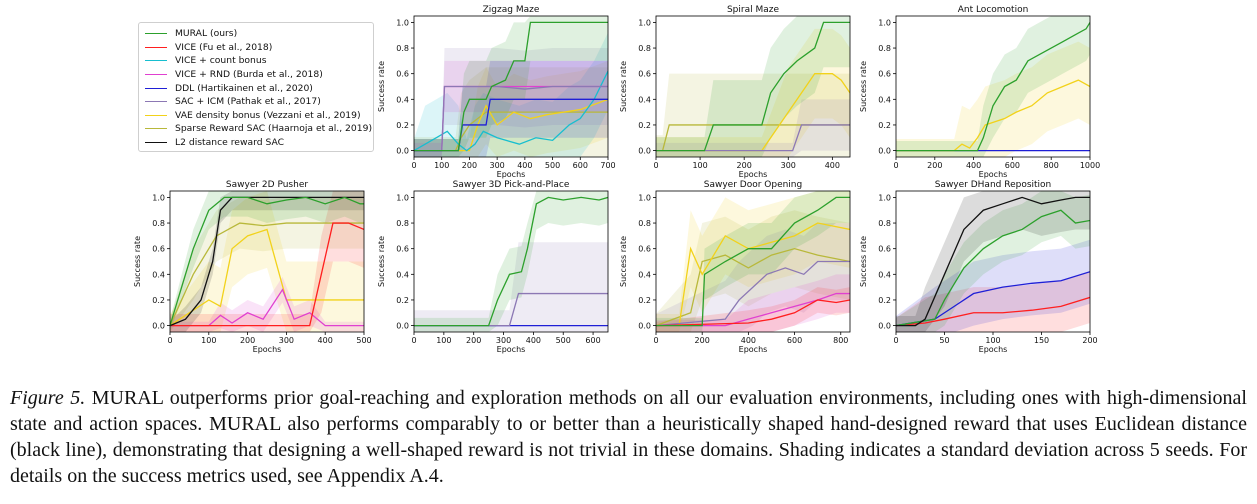 The image size is (1257, 504). What do you see at coordinates (230, 143) in the screenshot?
I see `legend-label: L2 distance reward SAC` at bounding box center [230, 143].